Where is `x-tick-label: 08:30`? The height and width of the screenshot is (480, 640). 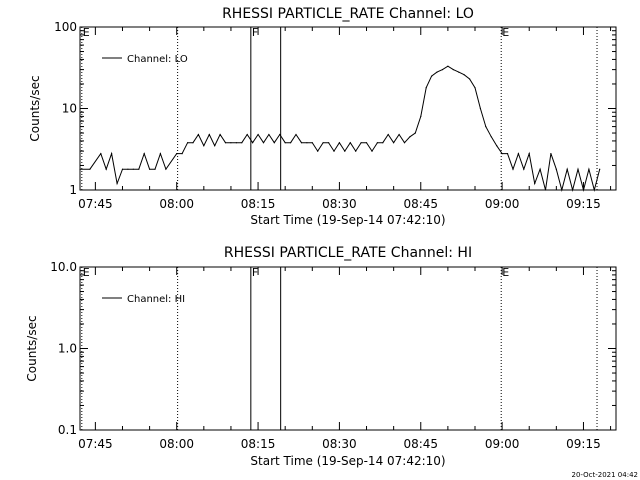 x-tick-label: 08:30 is located at coordinates (339, 204).